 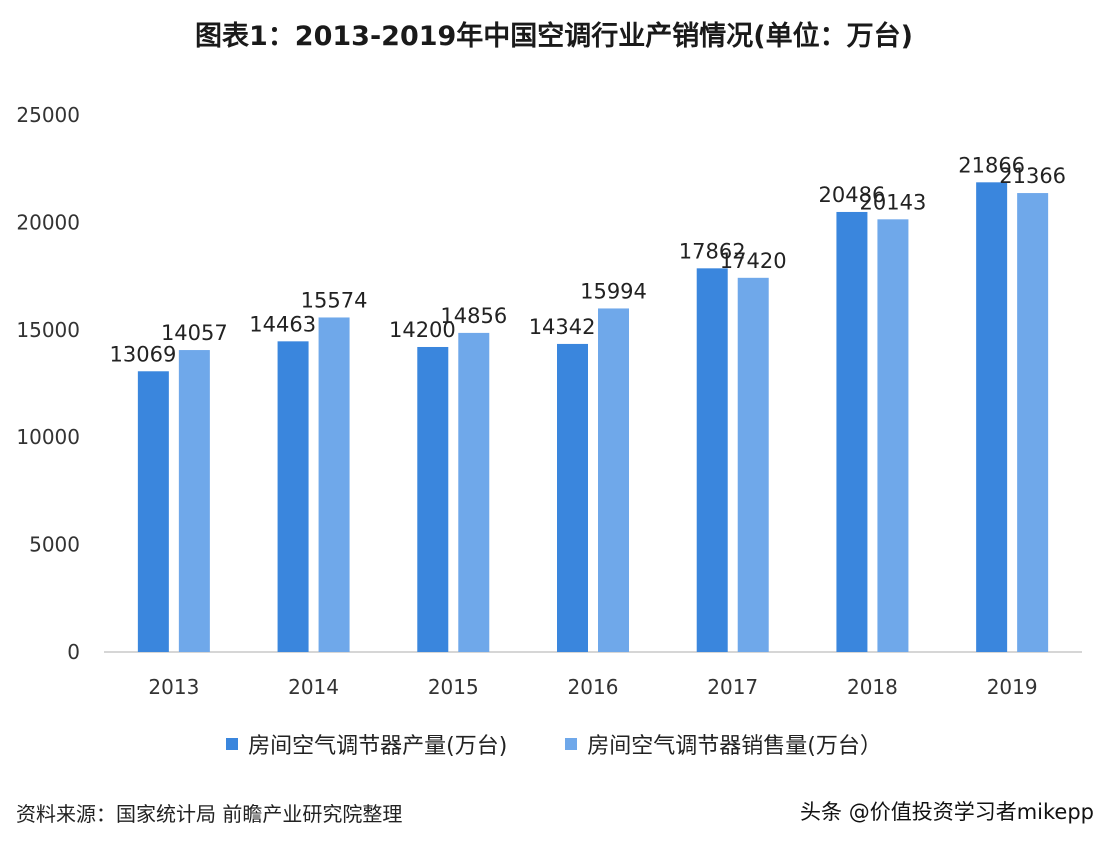 What do you see at coordinates (48, 437) in the screenshot?
I see `y-tick-label: 10000` at bounding box center [48, 437].